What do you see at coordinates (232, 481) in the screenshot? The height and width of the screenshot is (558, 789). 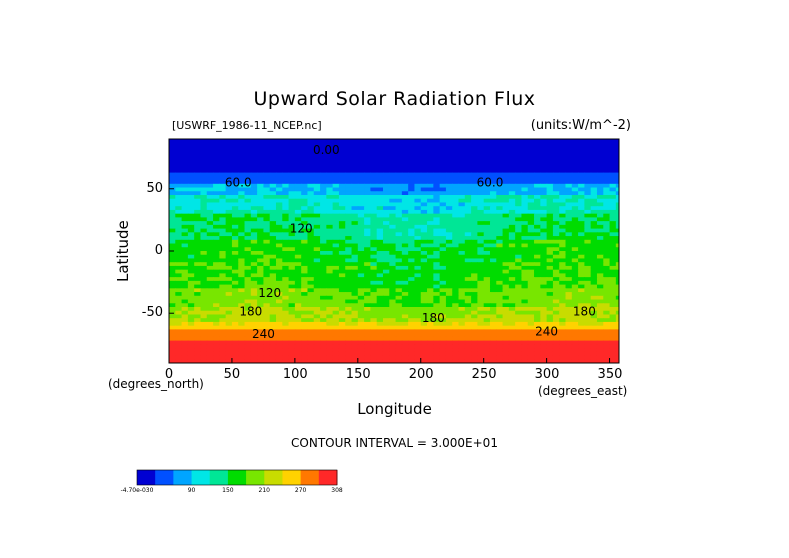 I see `colorbar: -4.70e-030 90 150 210 270 308` at bounding box center [232, 481].